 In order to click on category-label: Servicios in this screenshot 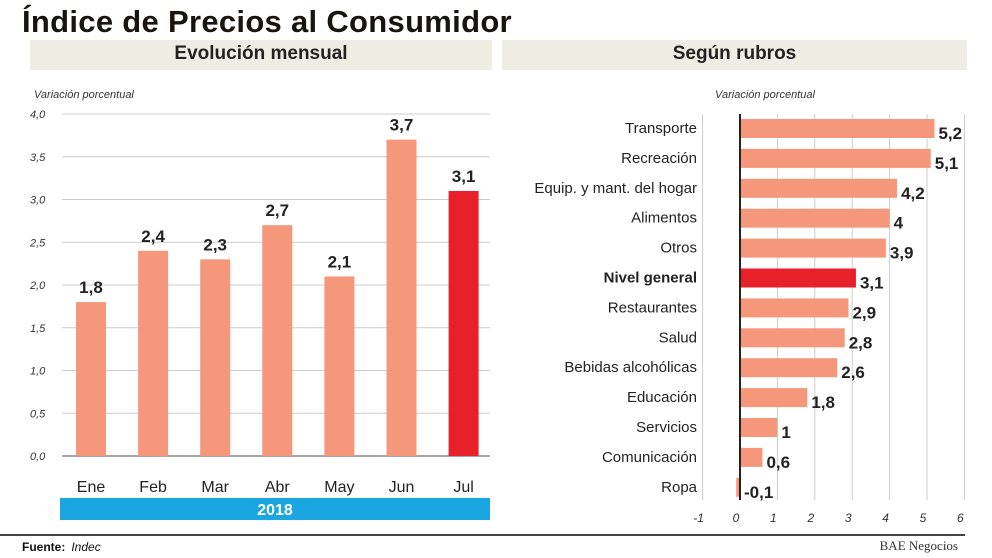, I will do `click(666, 427)`.